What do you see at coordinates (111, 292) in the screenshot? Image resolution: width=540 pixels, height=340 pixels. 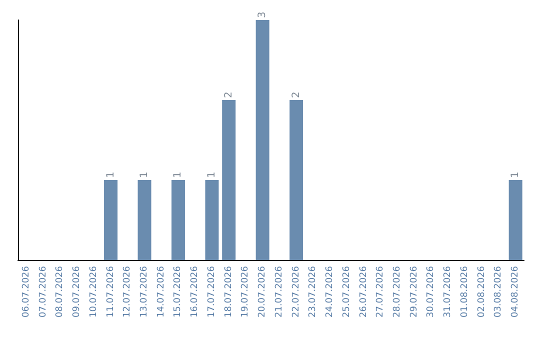 I see `x-tick-label: 11.07.2026` at bounding box center [111, 292].